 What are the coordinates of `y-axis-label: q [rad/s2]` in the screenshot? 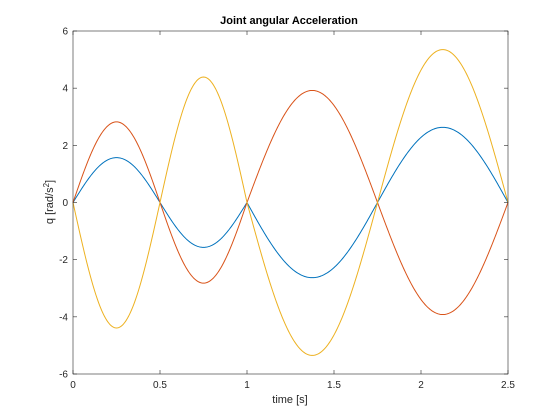 It's located at (49, 202).